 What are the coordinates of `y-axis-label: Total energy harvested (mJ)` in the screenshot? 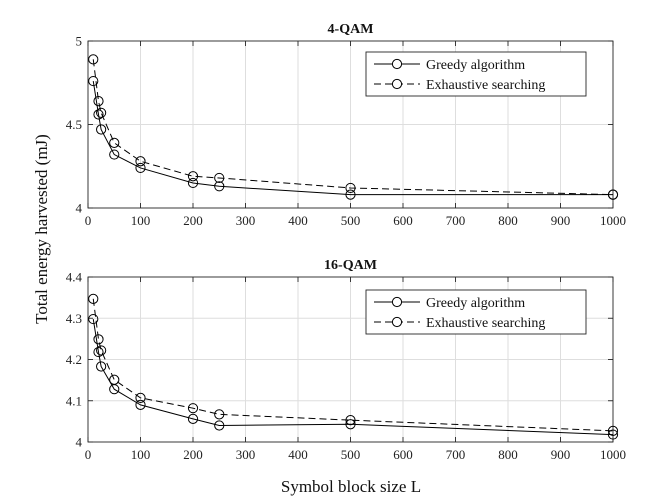 It's located at (41, 229).